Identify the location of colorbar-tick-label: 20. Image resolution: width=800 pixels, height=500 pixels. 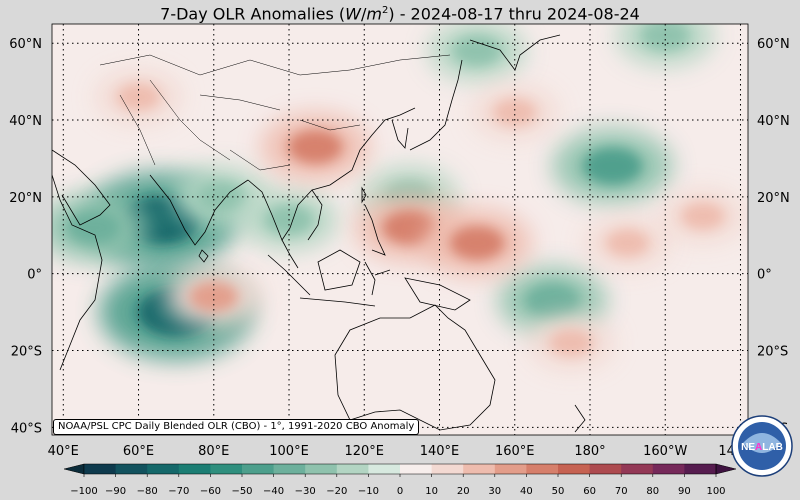
(463, 491).